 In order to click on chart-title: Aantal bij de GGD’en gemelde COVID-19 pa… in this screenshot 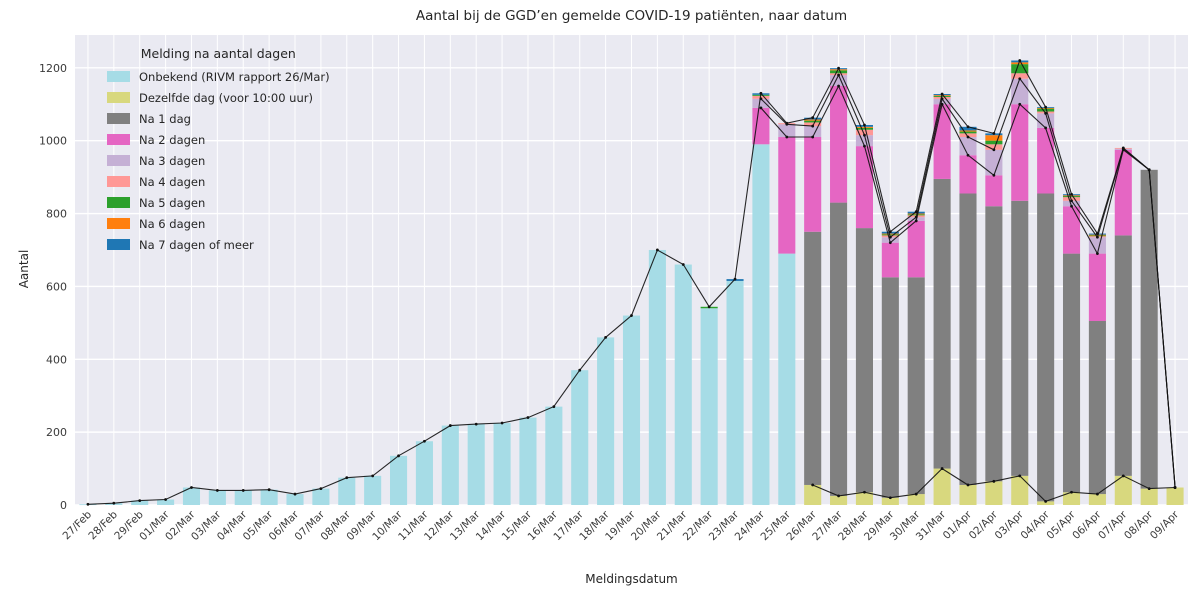, I will do `click(631, 16)`.